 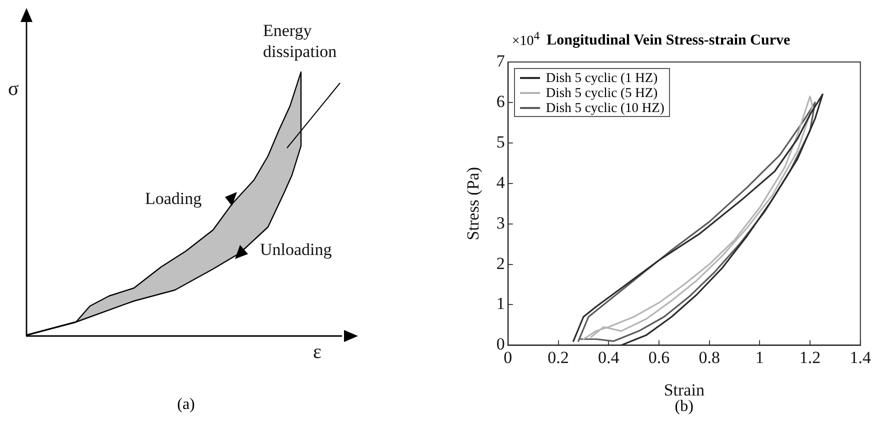 What do you see at coordinates (500, 304) in the screenshot?
I see `y-tick-label: 1` at bounding box center [500, 304].